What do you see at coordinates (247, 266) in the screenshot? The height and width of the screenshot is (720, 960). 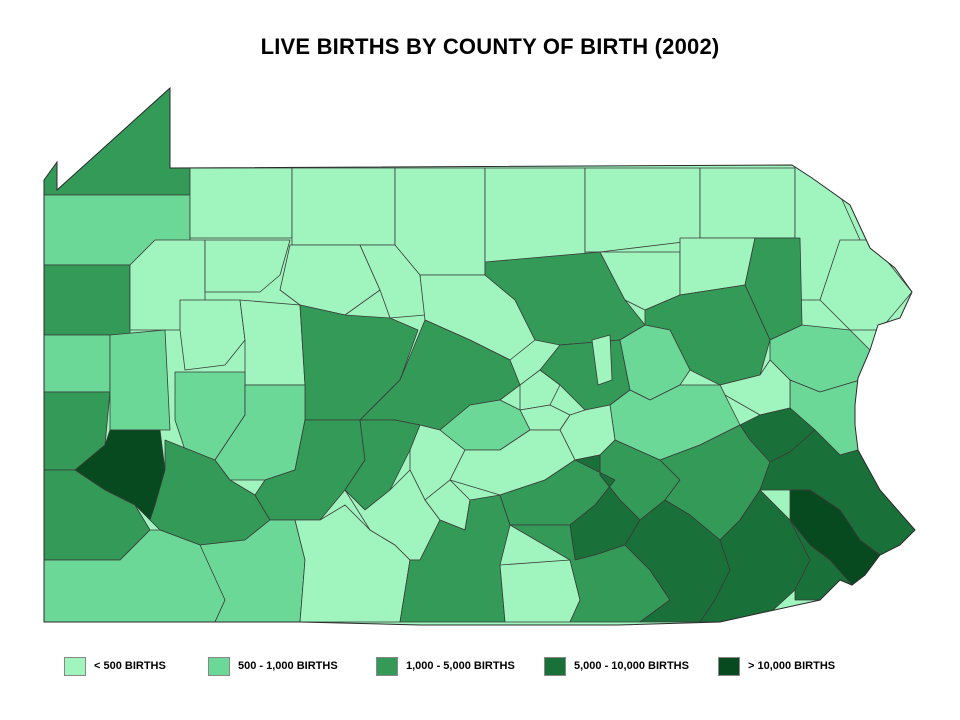 I see `county-forest` at bounding box center [247, 266].